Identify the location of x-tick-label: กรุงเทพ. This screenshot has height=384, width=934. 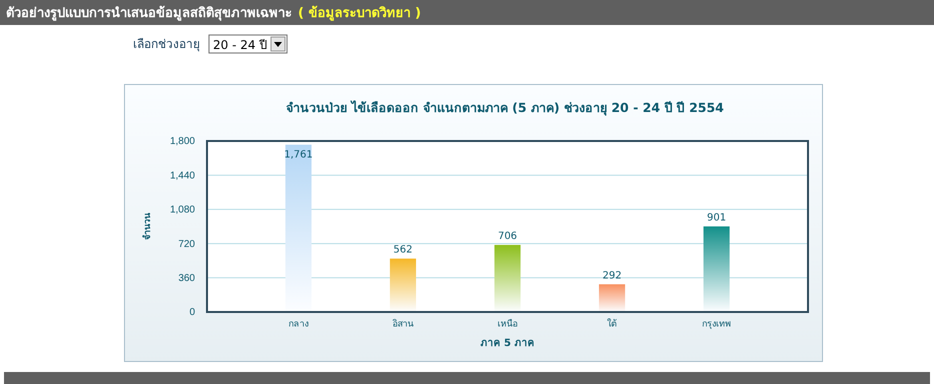
(717, 324).